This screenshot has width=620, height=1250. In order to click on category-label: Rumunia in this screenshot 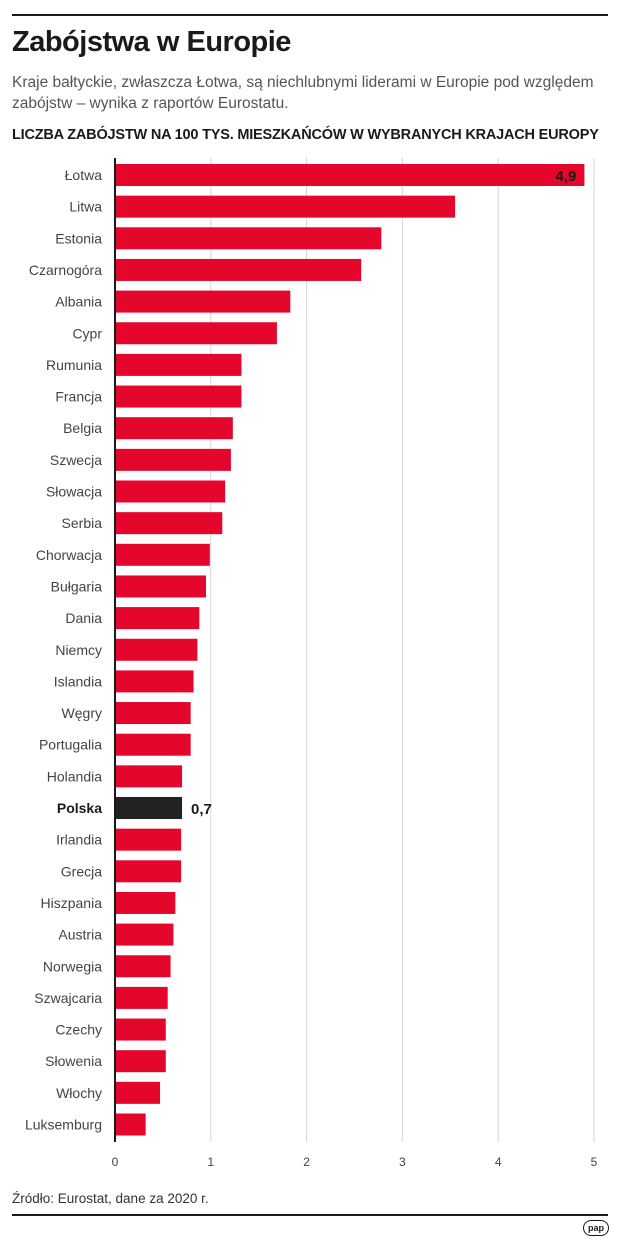, I will do `click(74, 365)`.